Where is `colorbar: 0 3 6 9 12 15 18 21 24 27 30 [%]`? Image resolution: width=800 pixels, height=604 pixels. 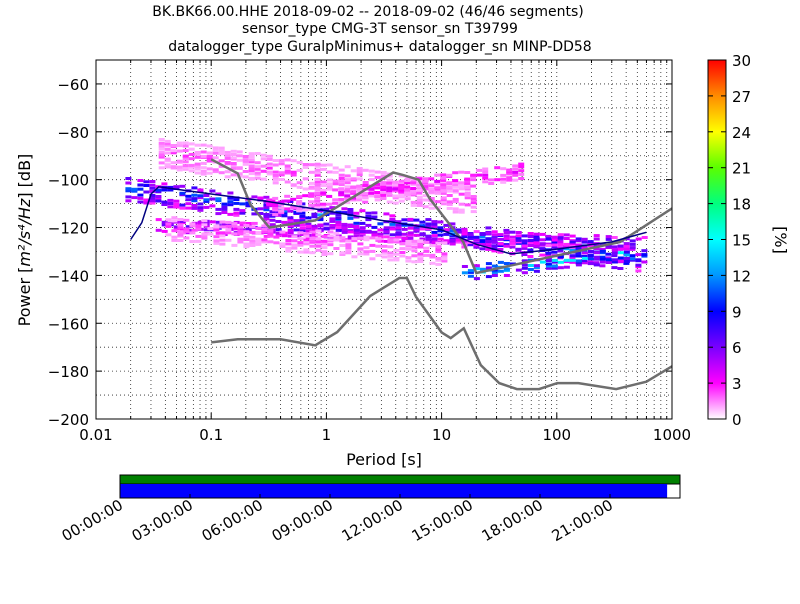 colorbar: 0 3 6 9 12 15 18 21 24 27 30 [%] is located at coordinates (748, 240).